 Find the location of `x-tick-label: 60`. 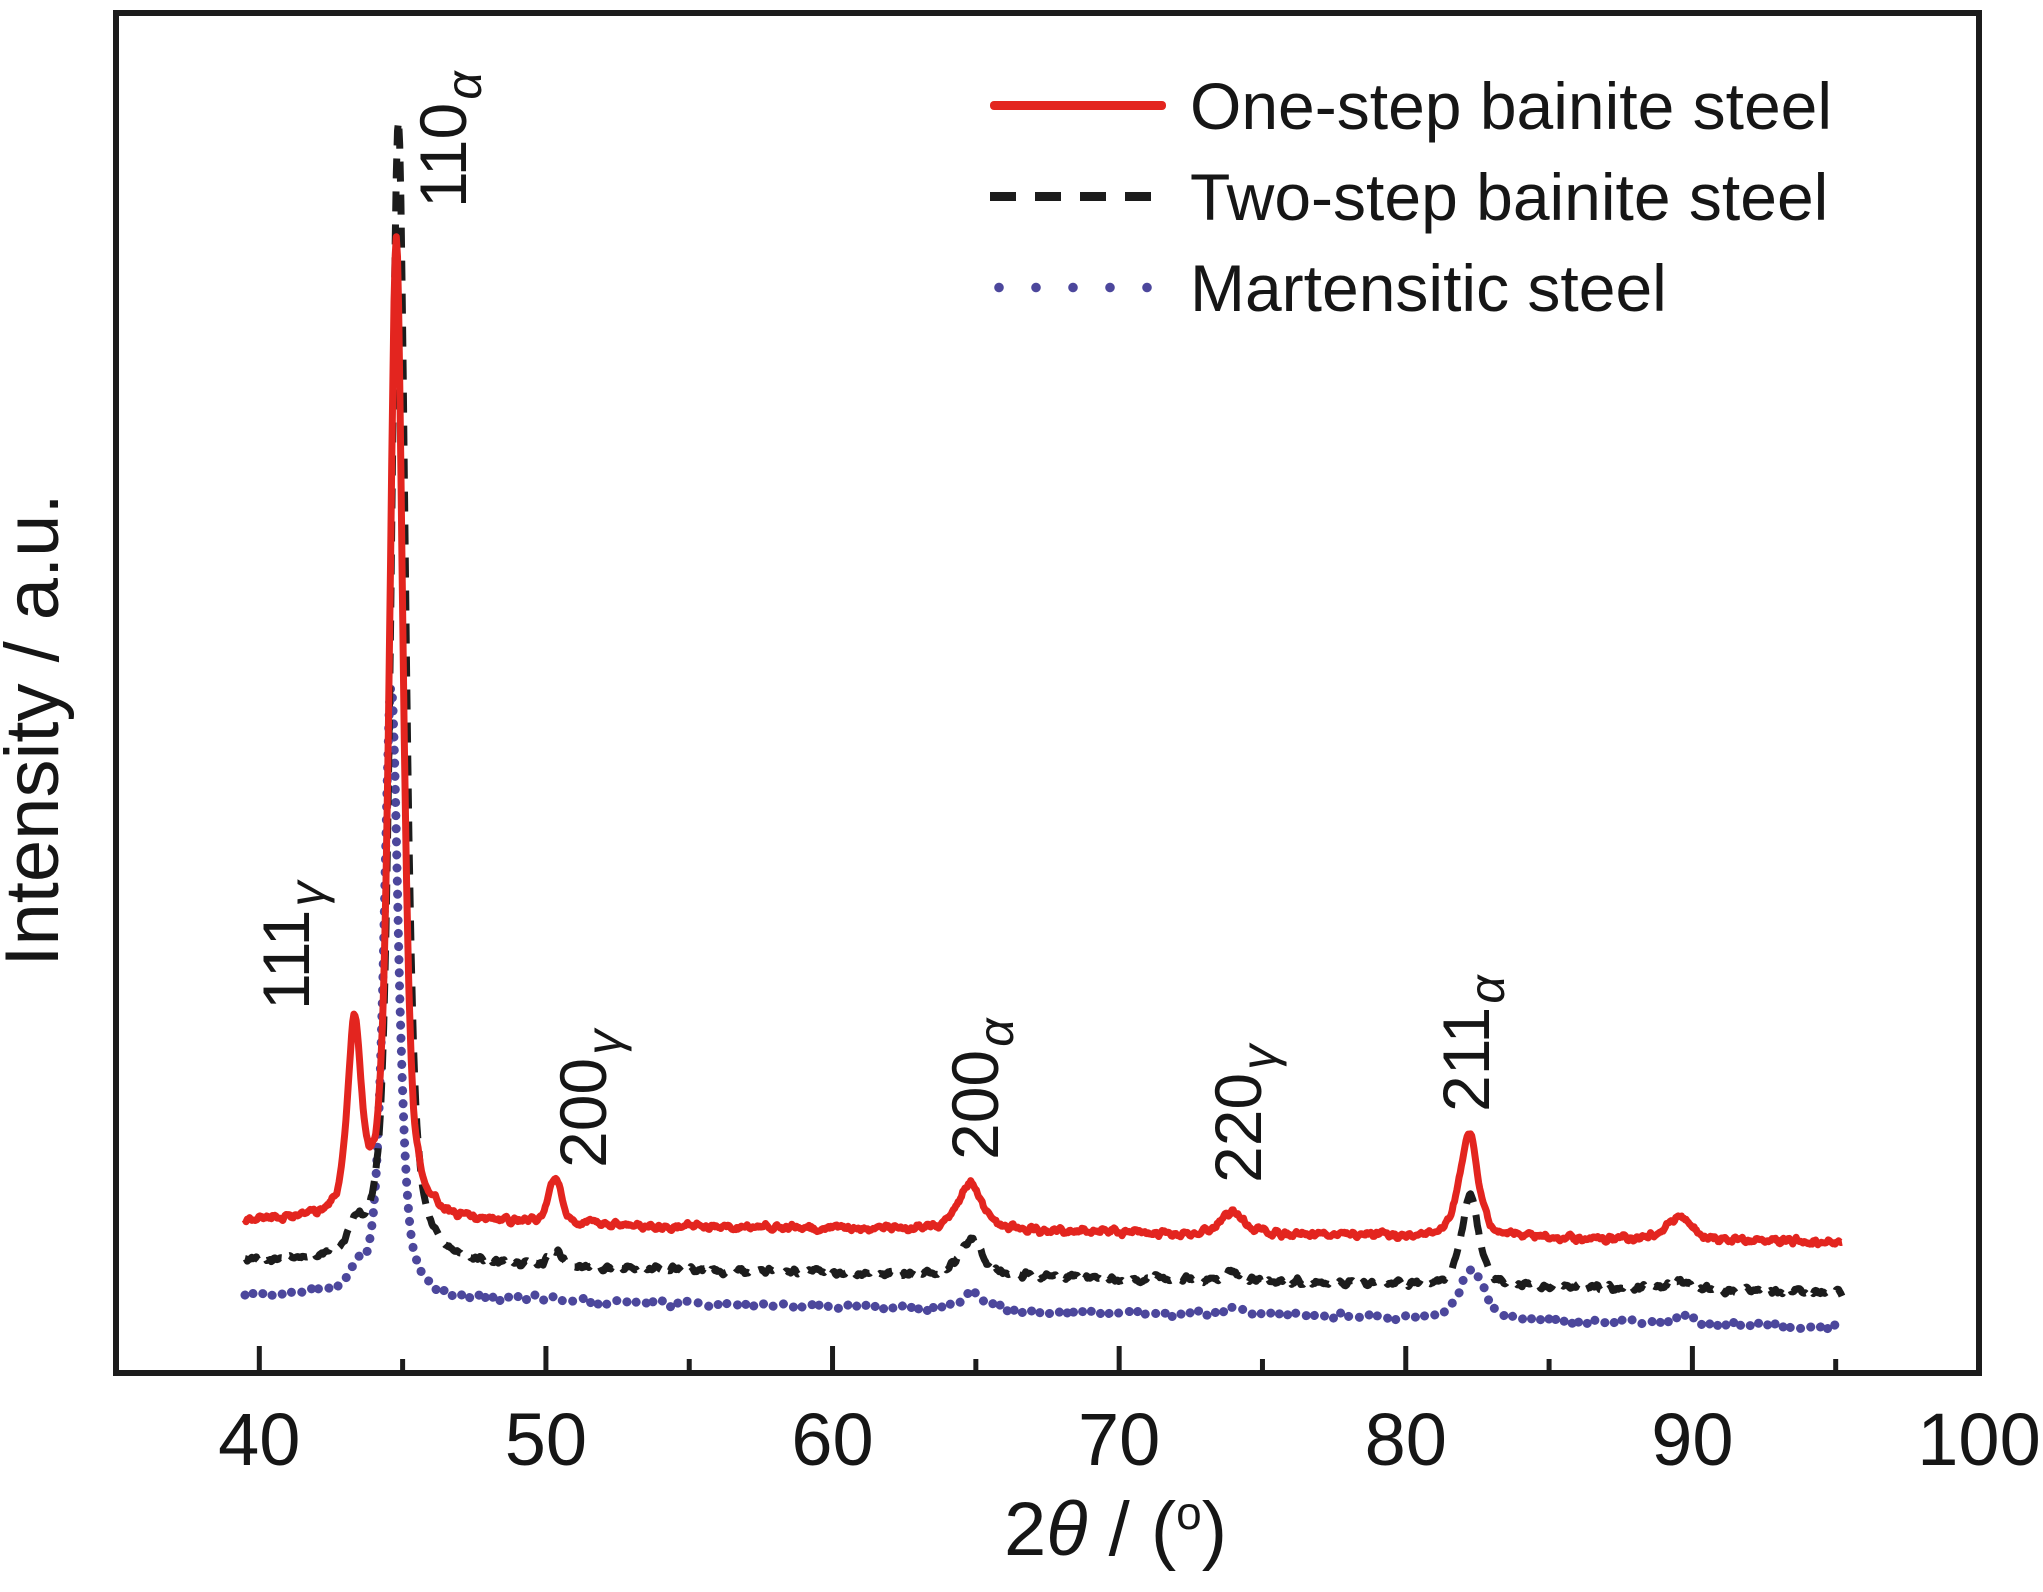

x-tick-label: 60 is located at coordinates (832, 1439).